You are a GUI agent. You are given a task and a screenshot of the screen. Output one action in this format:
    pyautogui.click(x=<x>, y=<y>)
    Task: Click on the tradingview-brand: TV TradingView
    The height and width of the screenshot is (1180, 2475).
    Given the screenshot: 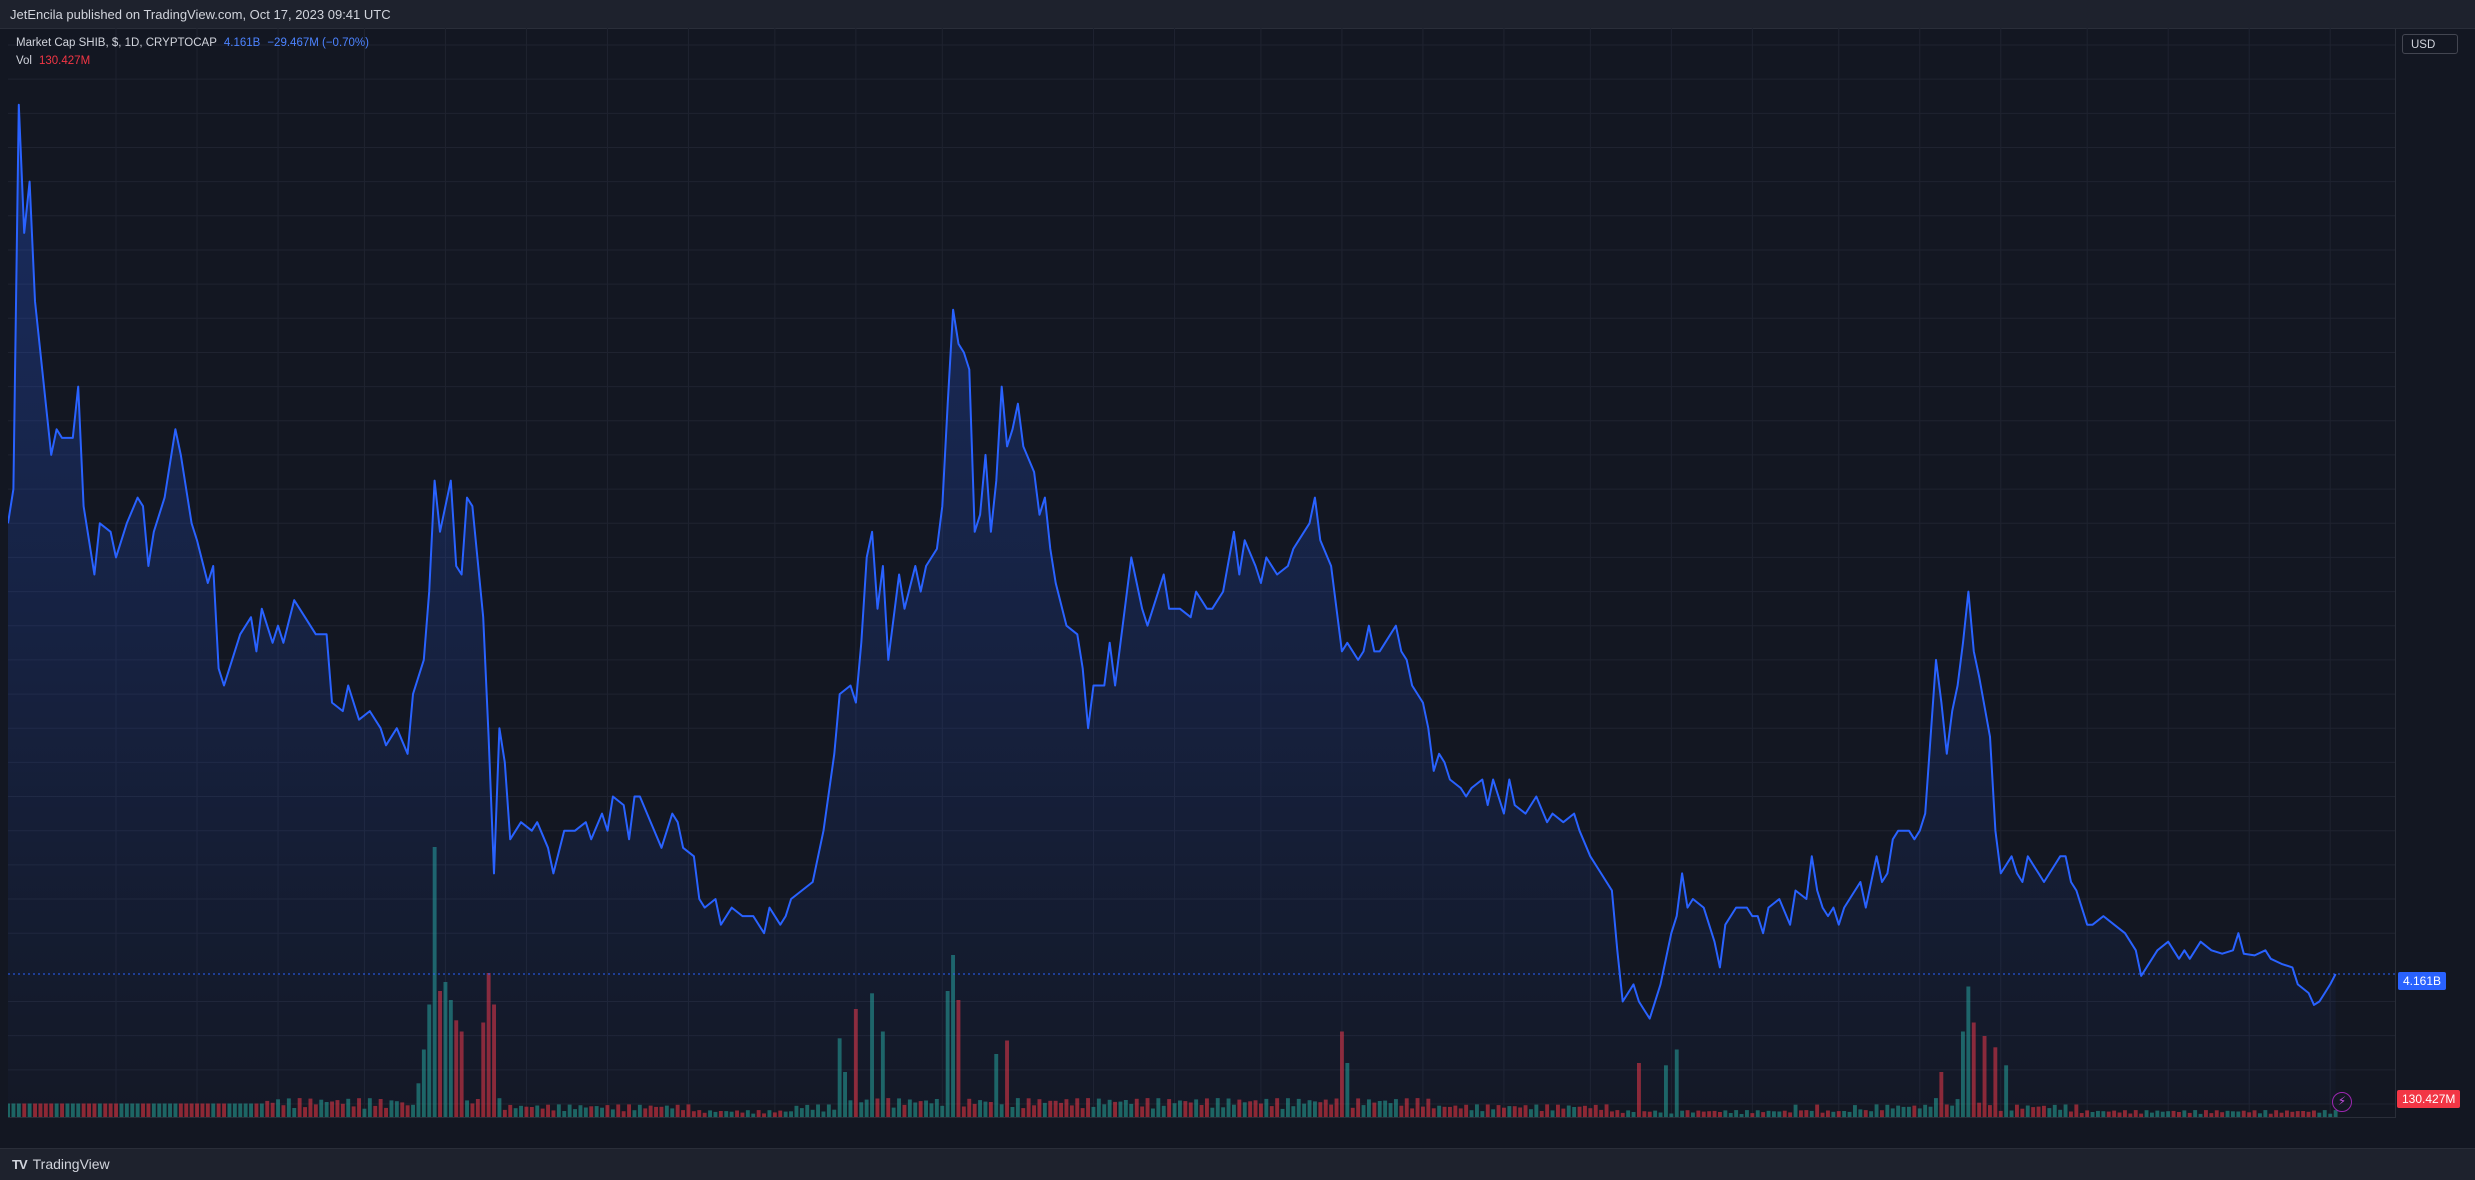 What is the action you would take?
    pyautogui.click(x=61, y=1164)
    